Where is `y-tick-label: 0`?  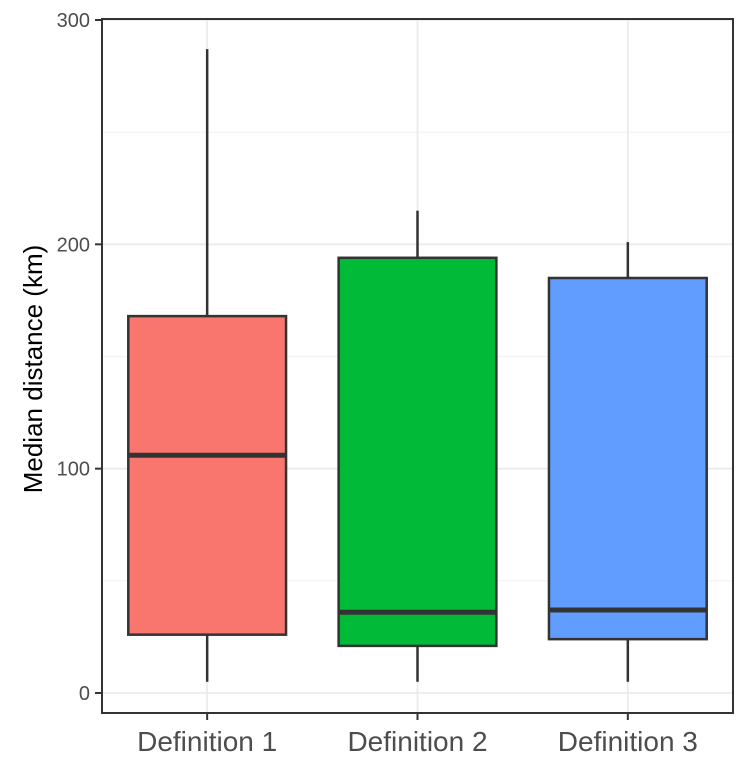 y-tick-label: 0 is located at coordinates (84, 694).